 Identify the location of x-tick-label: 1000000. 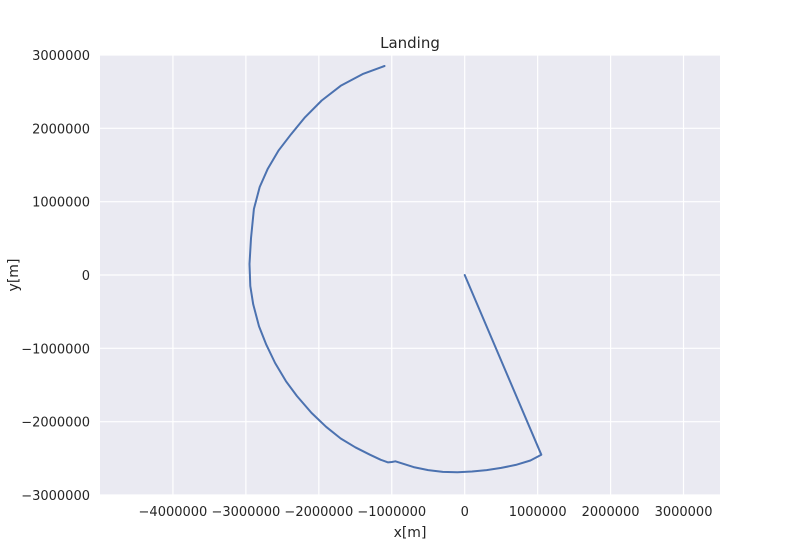
(538, 512).